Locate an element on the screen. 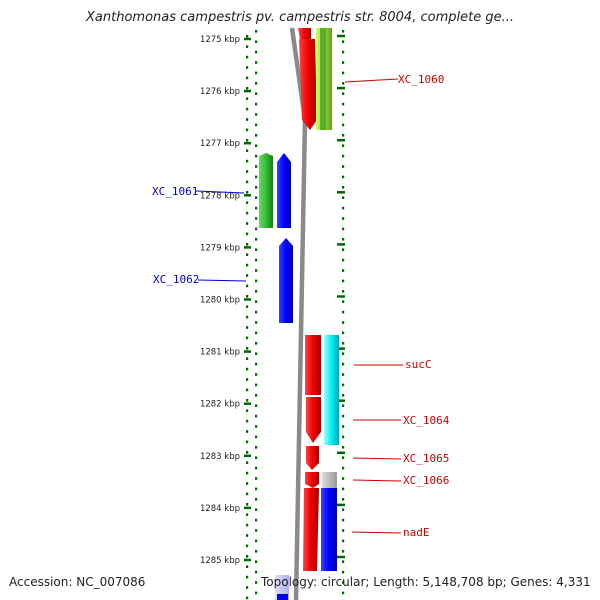 This screenshot has width=600, height=600. gene-feature-green-dark is located at coordinates (323, 79).